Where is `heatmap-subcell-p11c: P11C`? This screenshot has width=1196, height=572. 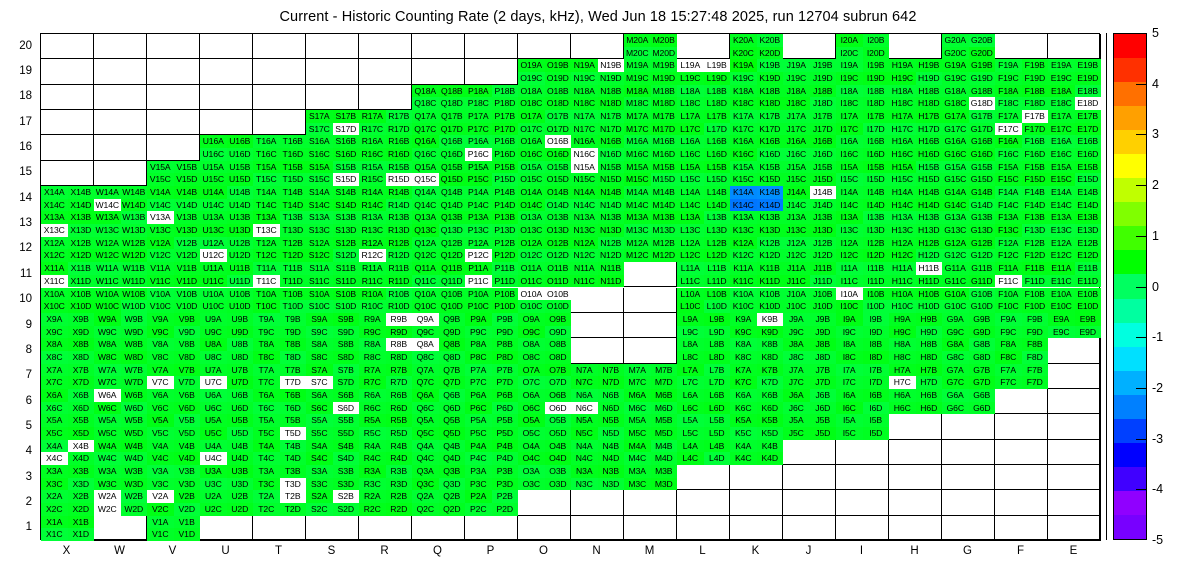 heatmap-subcell-p11c: P11C is located at coordinates (478, 281).